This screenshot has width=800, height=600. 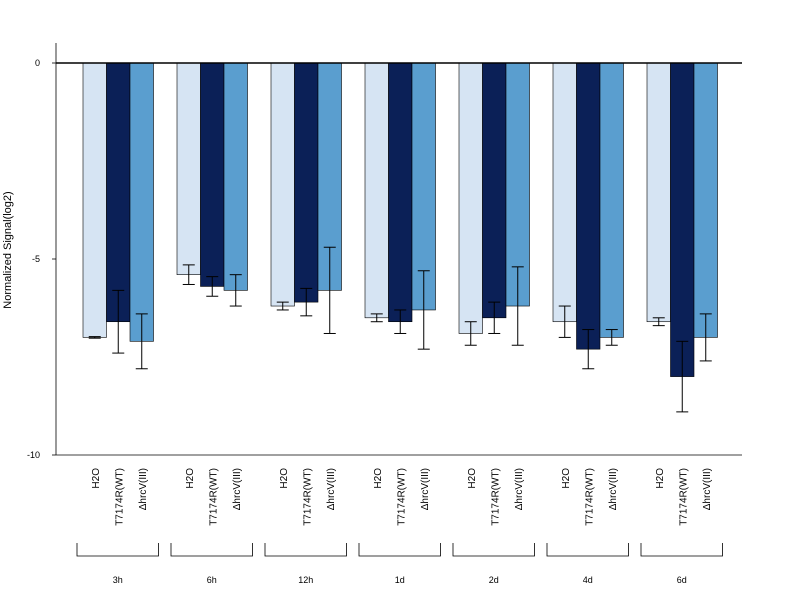 What do you see at coordinates (118, 580) in the screenshot?
I see `group-label: 3h` at bounding box center [118, 580].